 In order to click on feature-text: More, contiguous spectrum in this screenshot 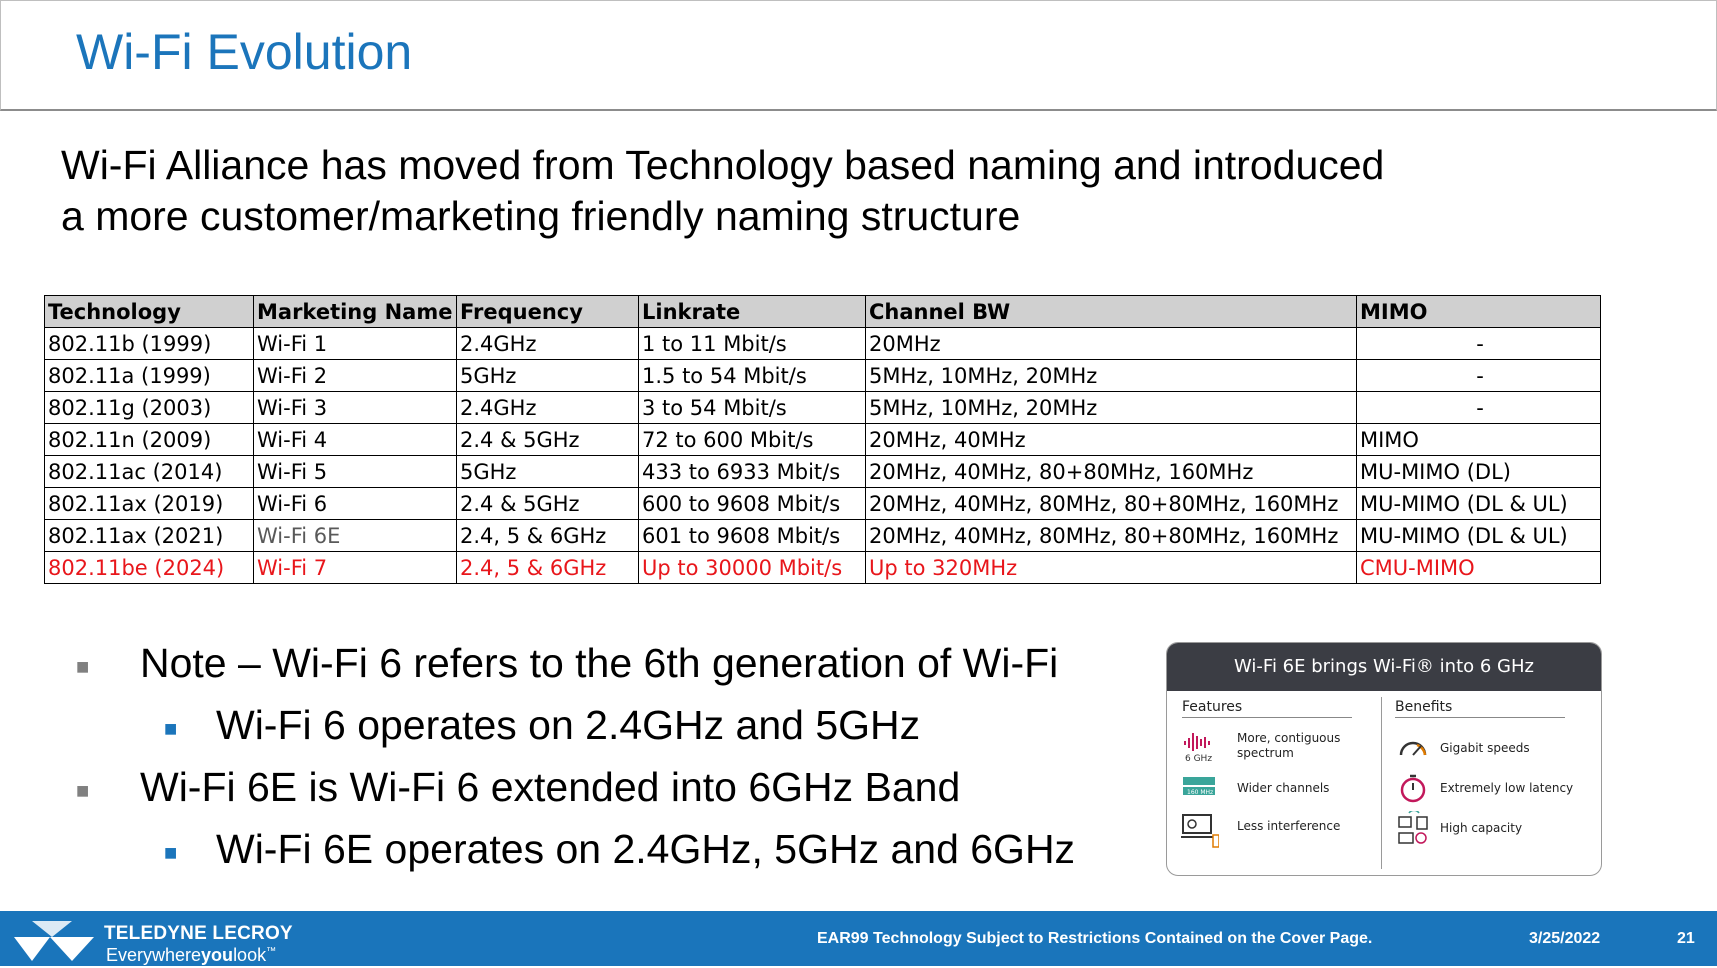, I will do `click(1289, 745)`.